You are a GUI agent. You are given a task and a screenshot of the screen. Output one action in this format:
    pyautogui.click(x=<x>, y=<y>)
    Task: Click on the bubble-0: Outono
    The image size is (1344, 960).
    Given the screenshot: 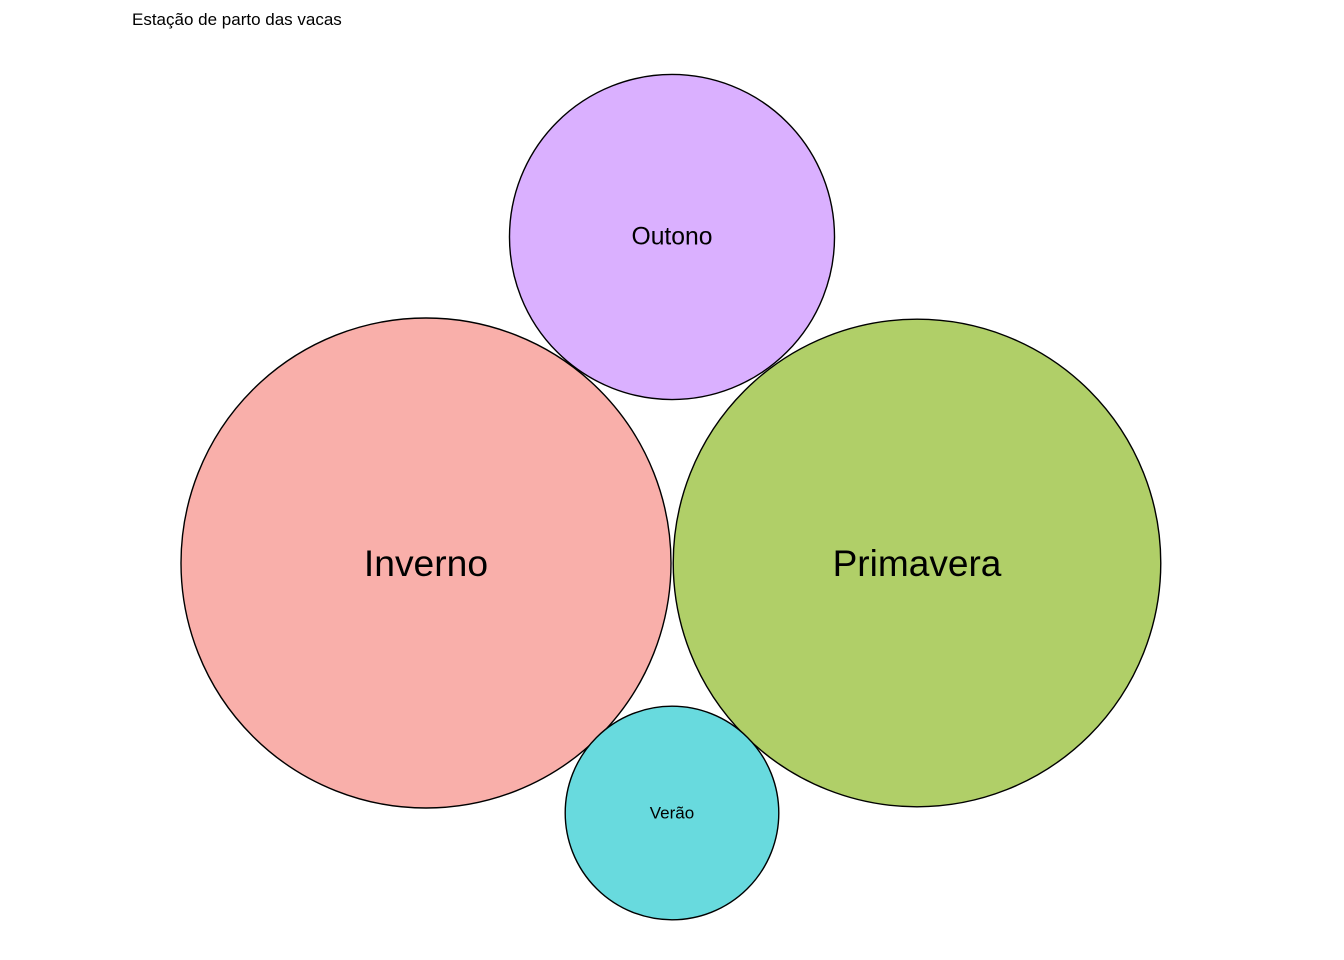 What is the action you would take?
    pyautogui.click(x=672, y=237)
    